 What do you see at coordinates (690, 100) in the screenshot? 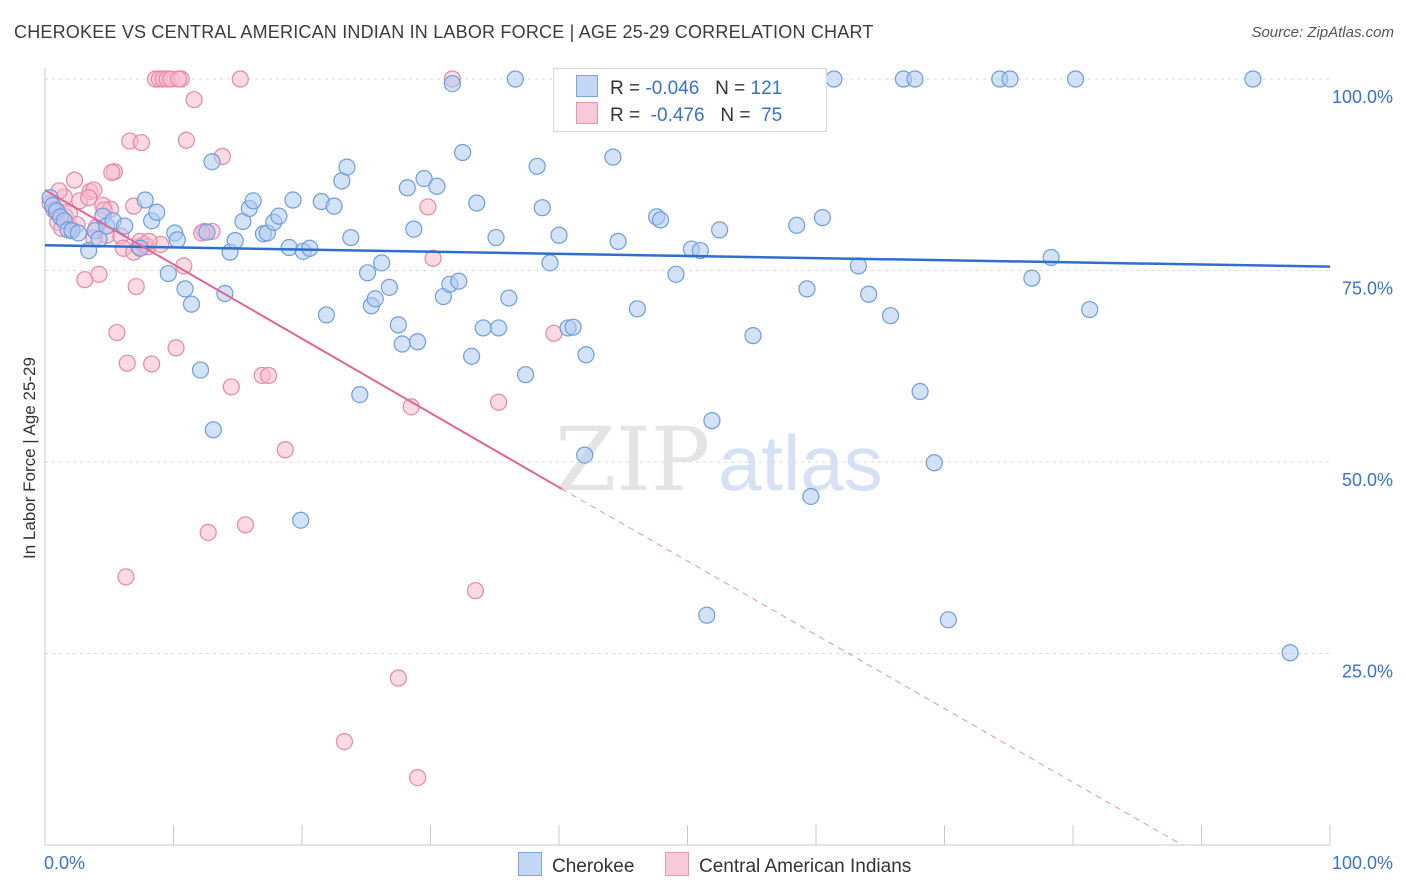
I see `correlation-legend: R = -0.046 N = 121 R = -0.476 N = 75` at bounding box center [690, 100].